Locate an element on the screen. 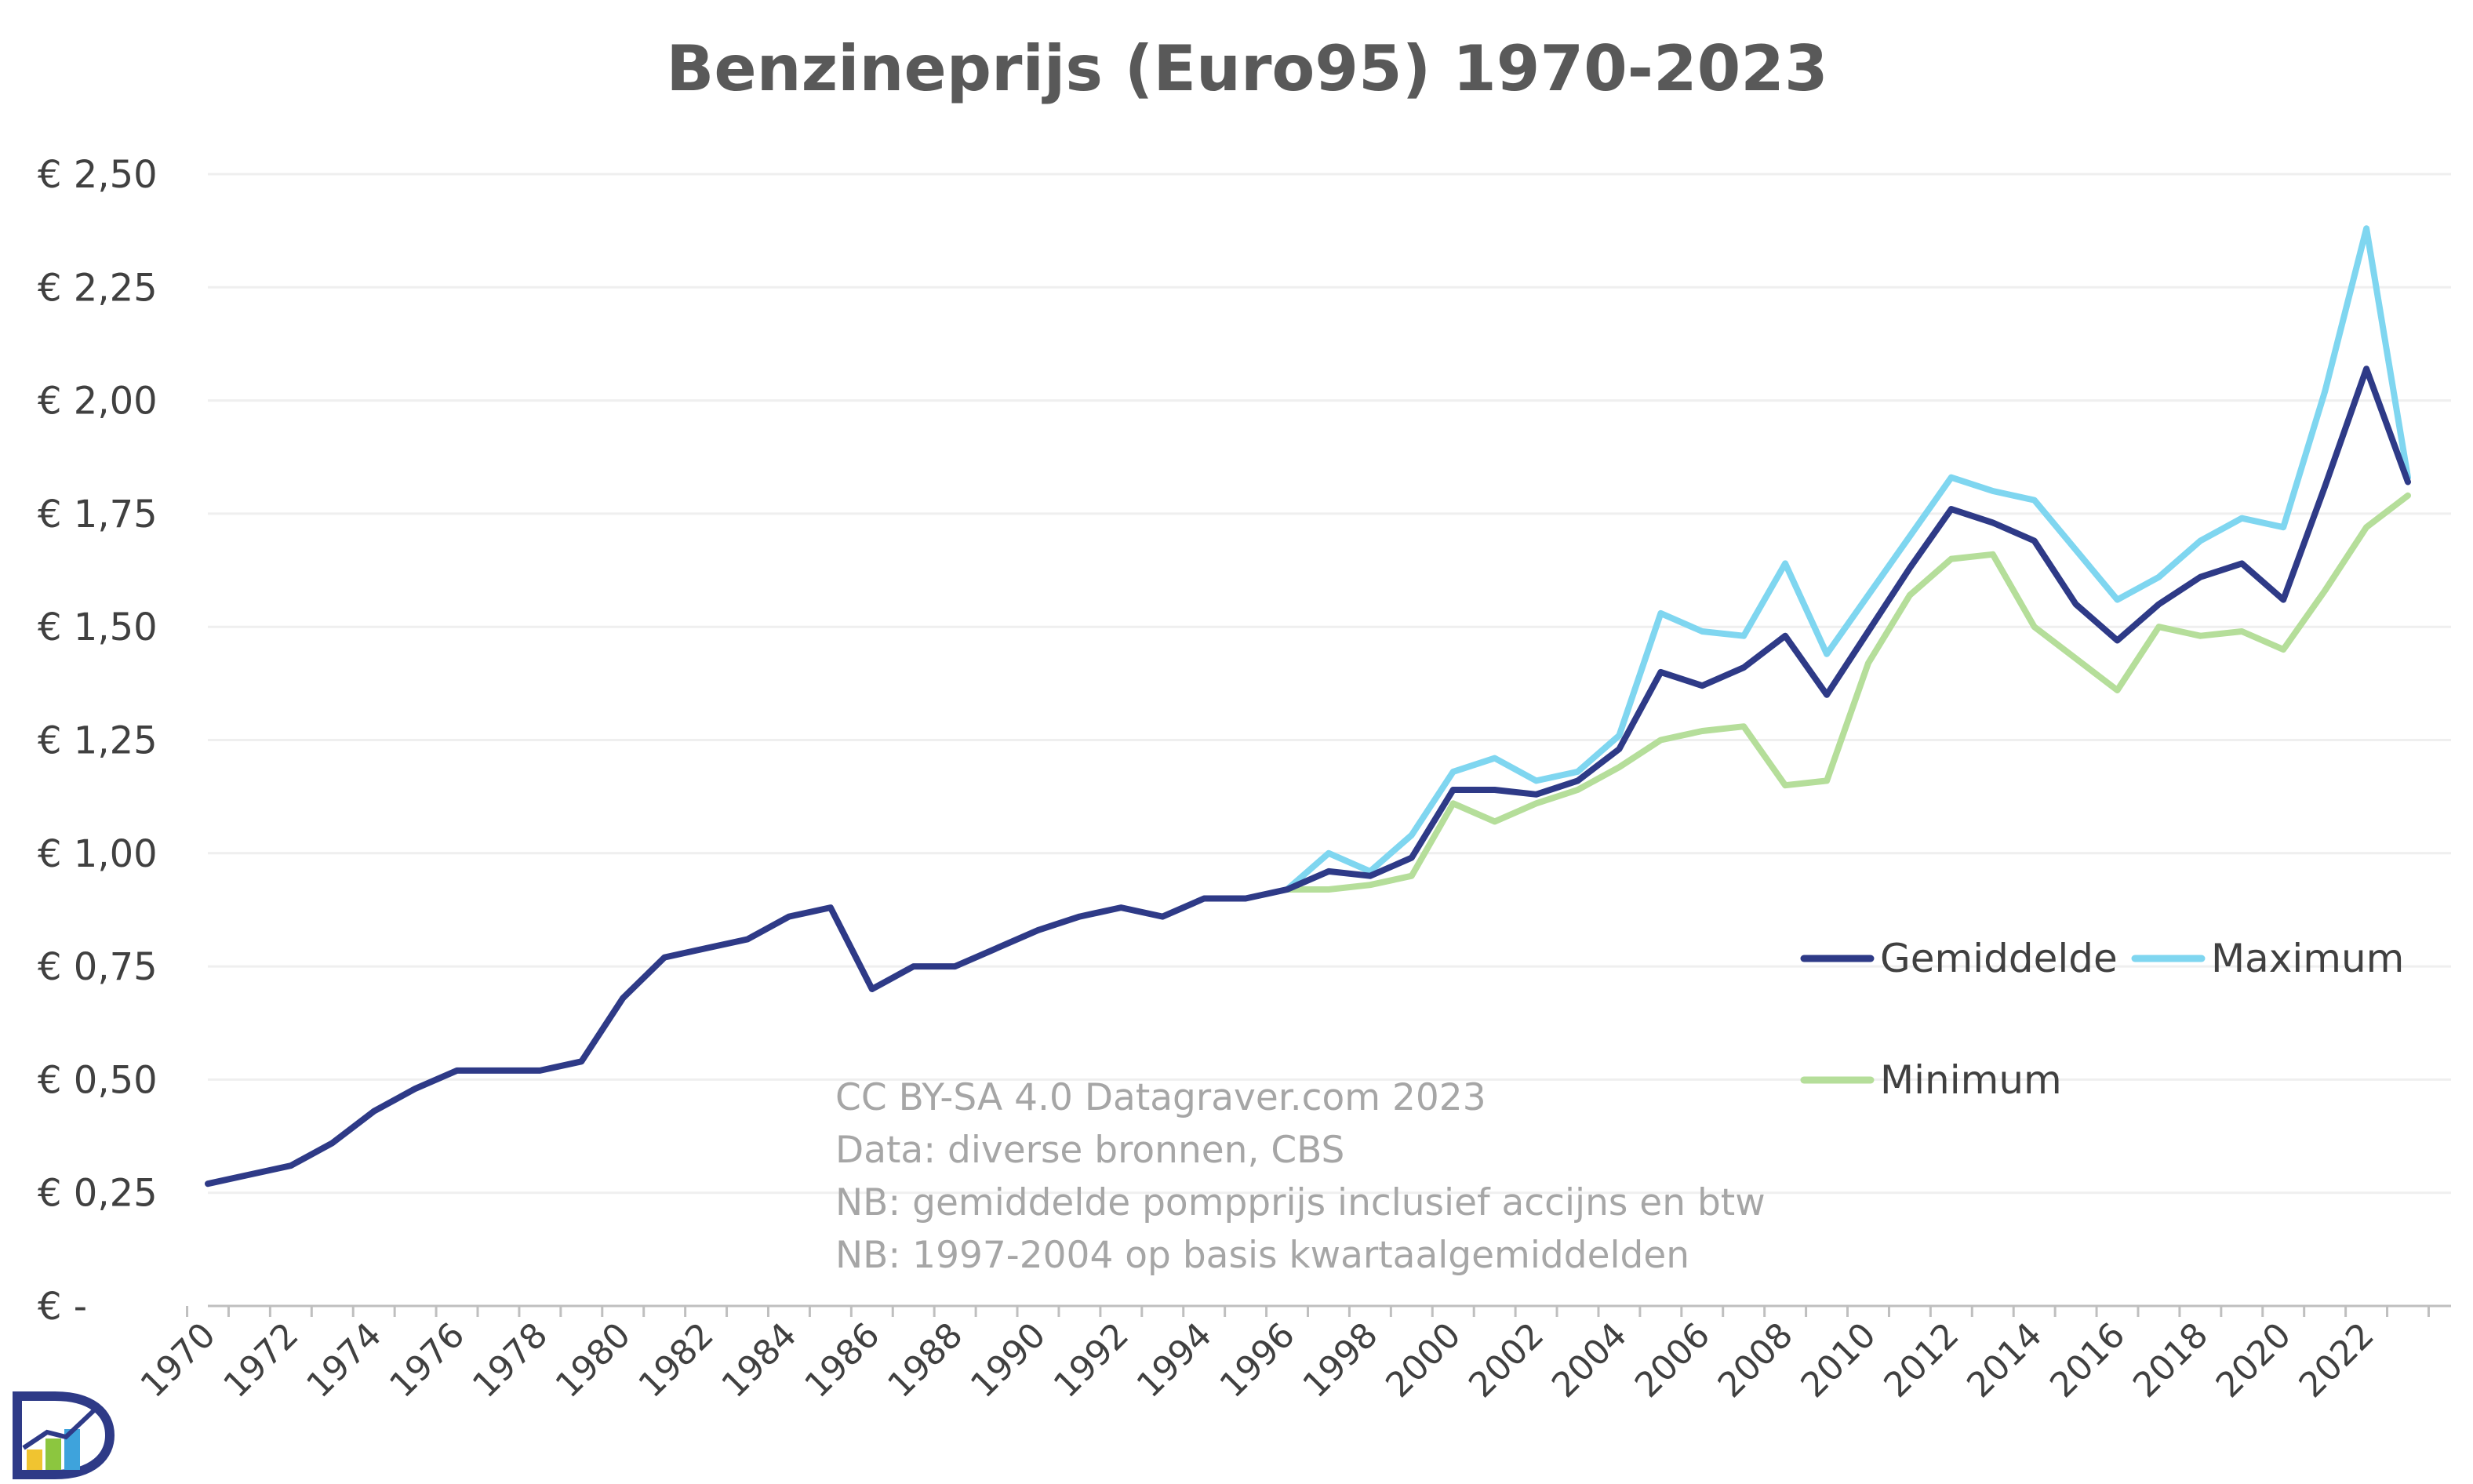  x-tick-label: 2004 is located at coordinates (1589, 1360).